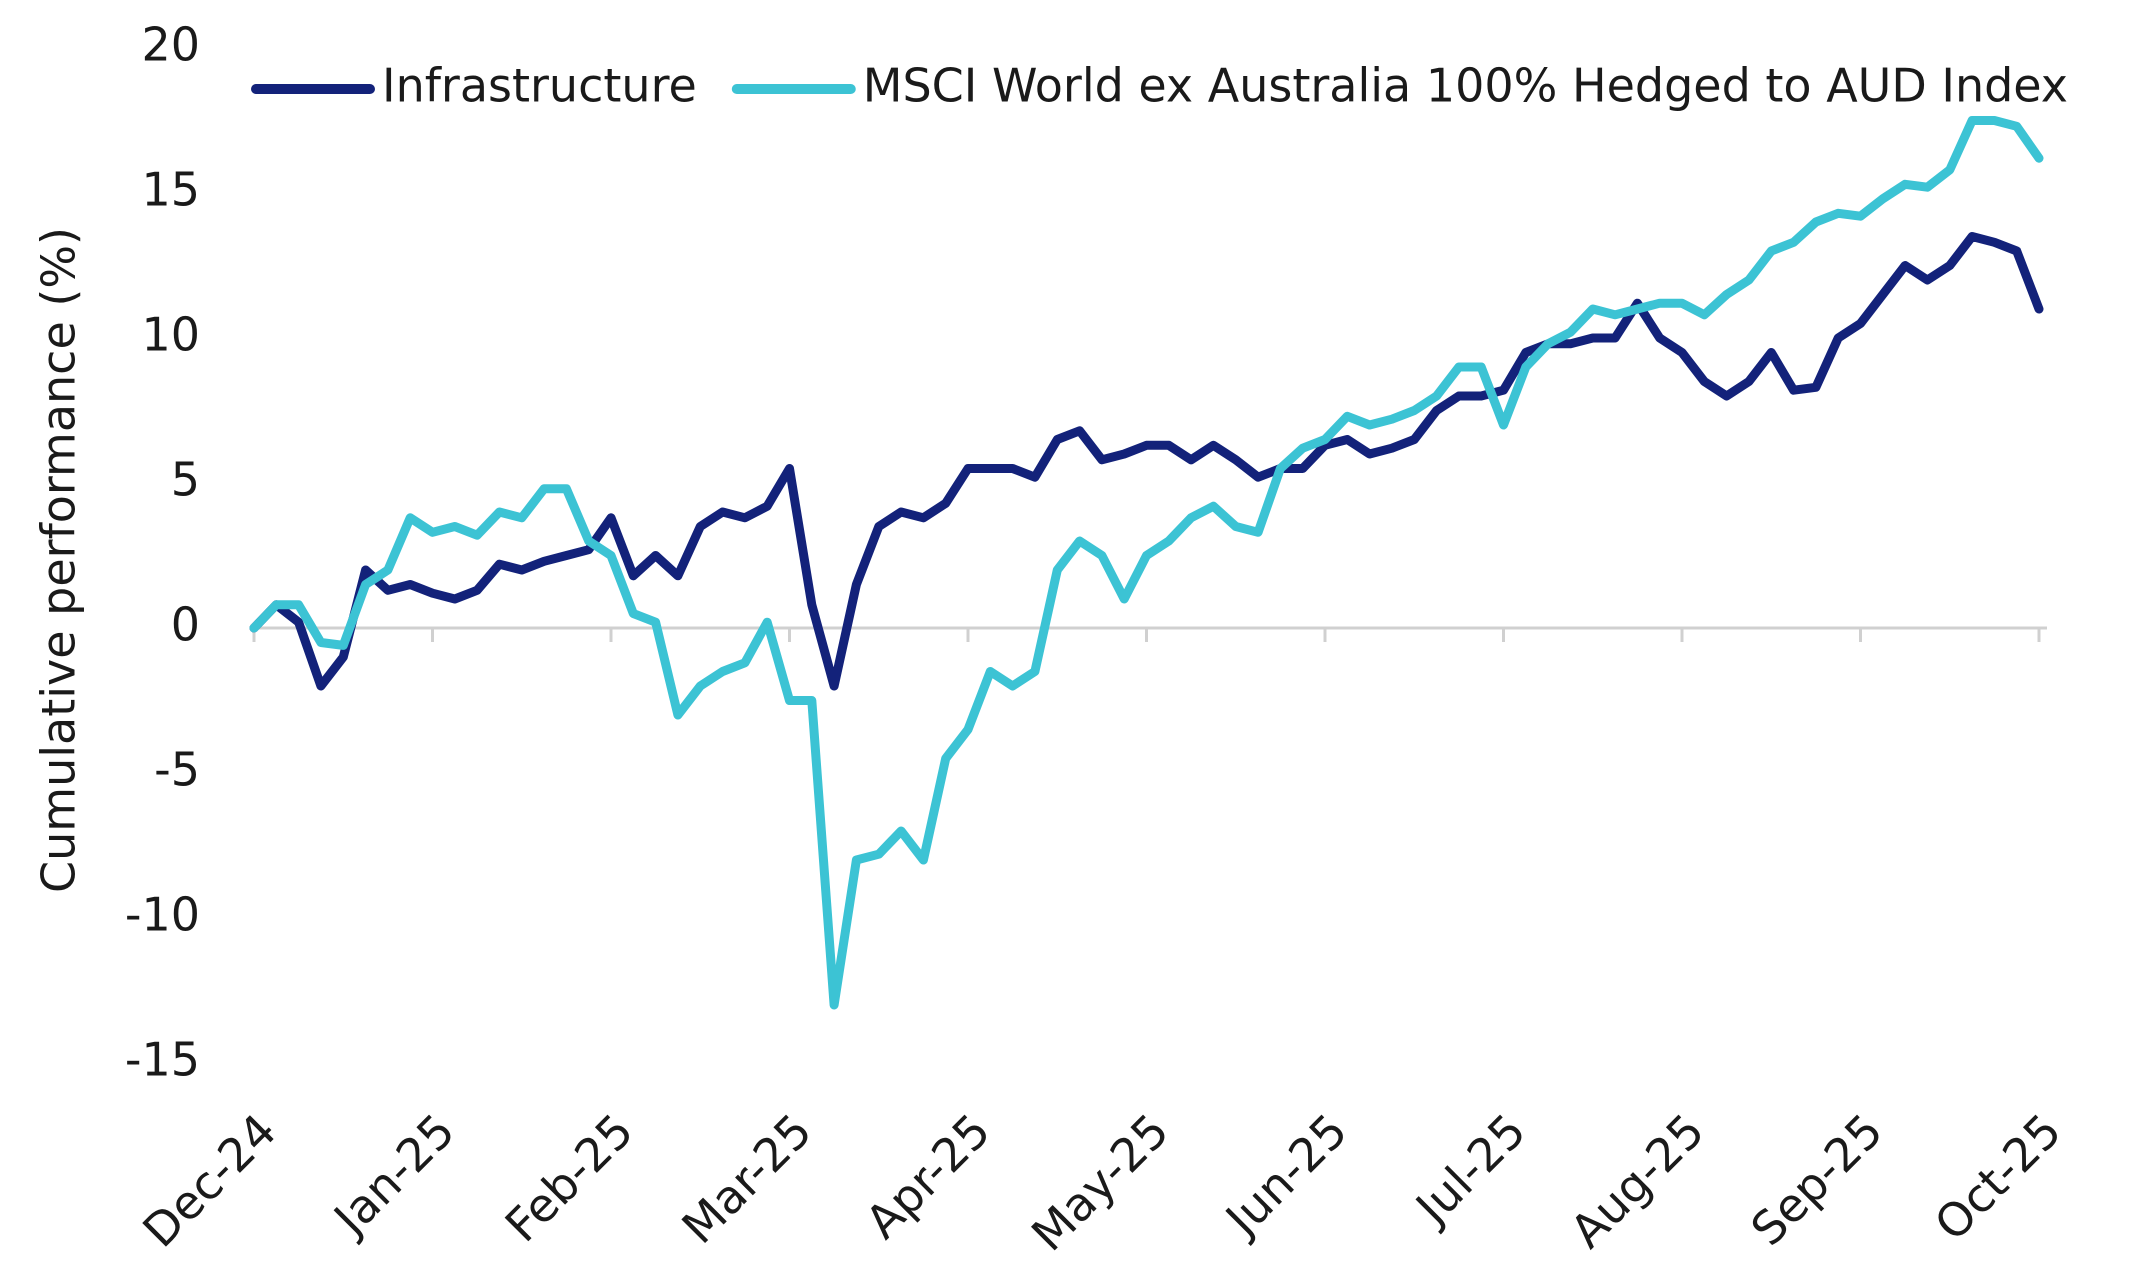 Image resolution: width=2145 pixels, height=1278 pixels. Describe the element at coordinates (569, 1177) in the screenshot. I see `x-tick-label: Feb-25` at that location.